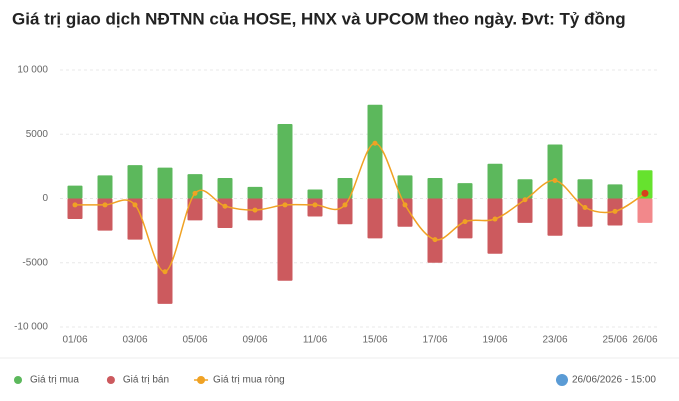  What do you see at coordinates (37, 134) in the screenshot?
I see `y-tick-label: 5000` at bounding box center [37, 134].